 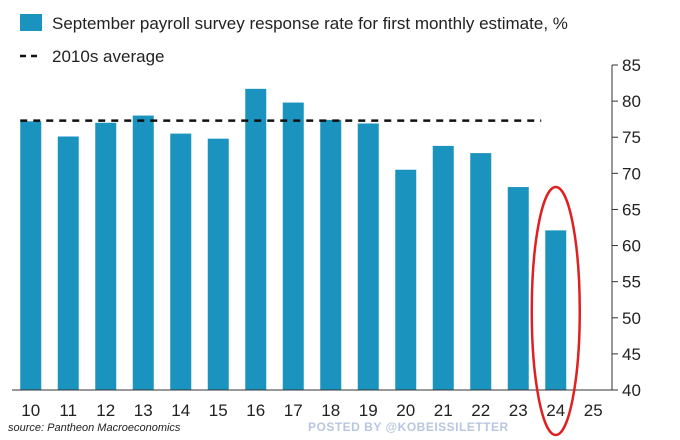 What do you see at coordinates (94, 428) in the screenshot?
I see `source-note: source: Pantheon Macroeconomics` at bounding box center [94, 428].